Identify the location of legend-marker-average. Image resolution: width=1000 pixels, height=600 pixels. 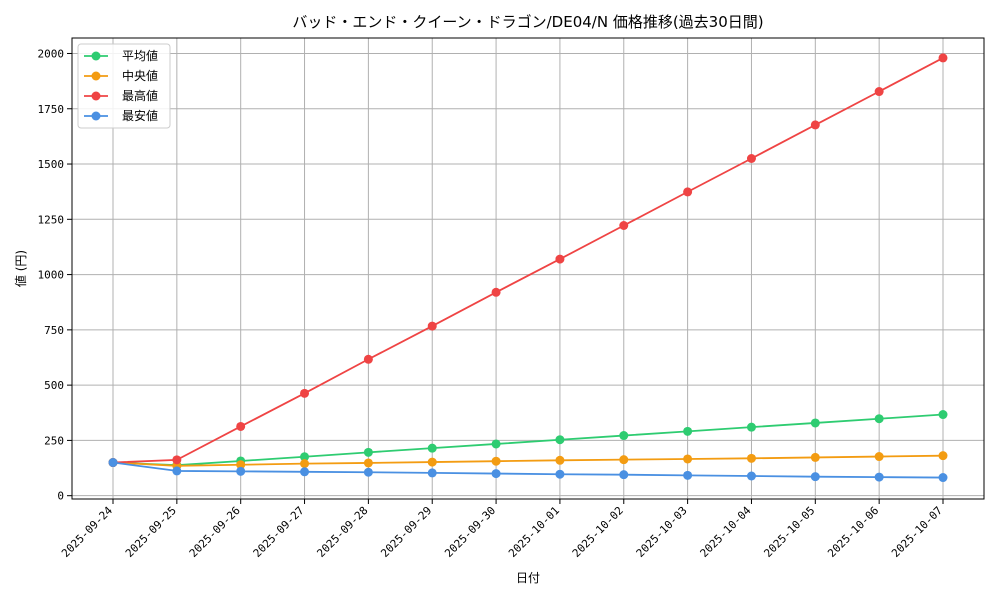
(96, 56).